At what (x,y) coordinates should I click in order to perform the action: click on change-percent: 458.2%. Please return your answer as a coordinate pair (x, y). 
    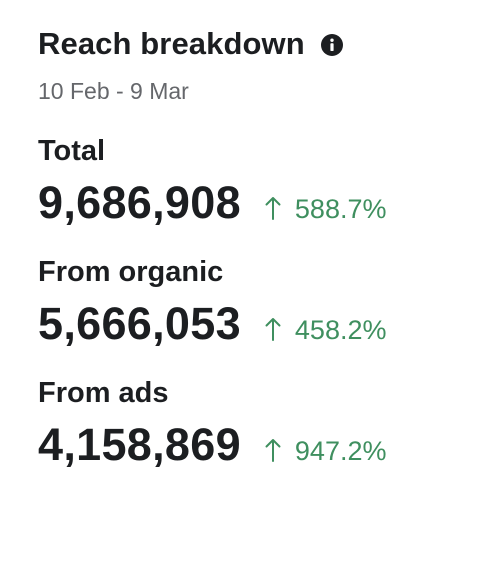
    Looking at the image, I should click on (340, 330).